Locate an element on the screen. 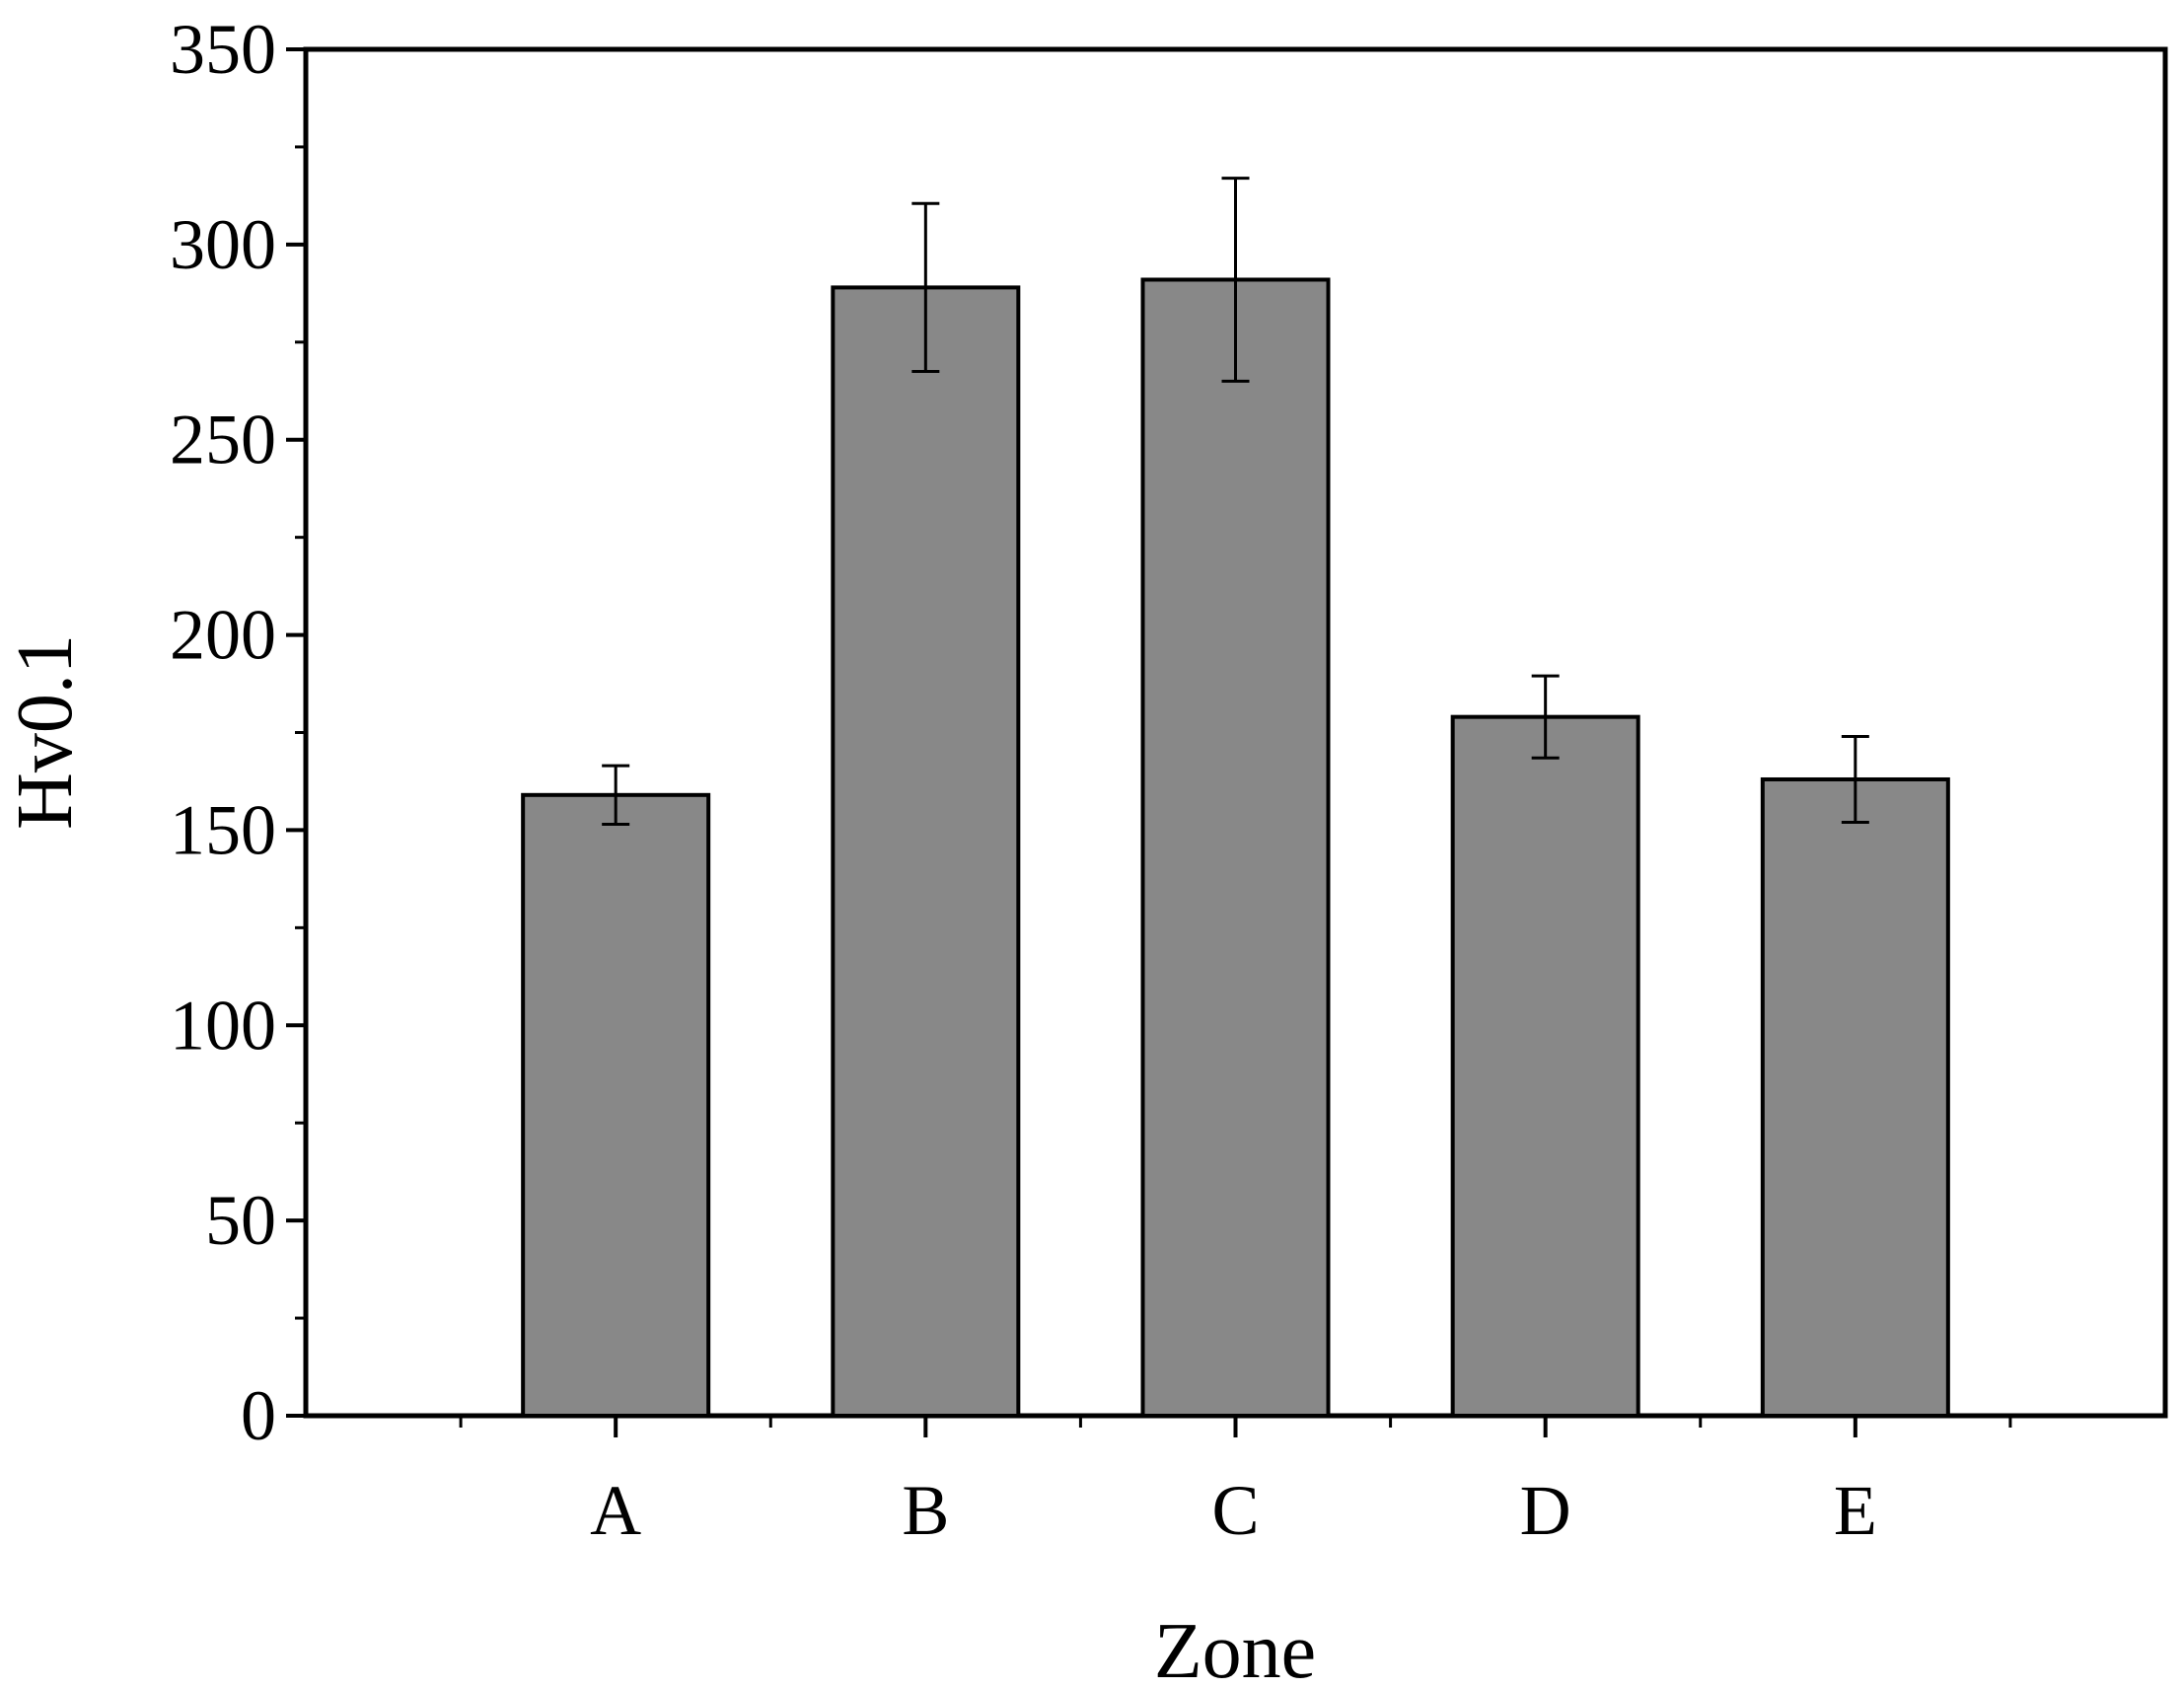 The width and height of the screenshot is (2184, 1689). bar-a is located at coordinates (616, 1105).